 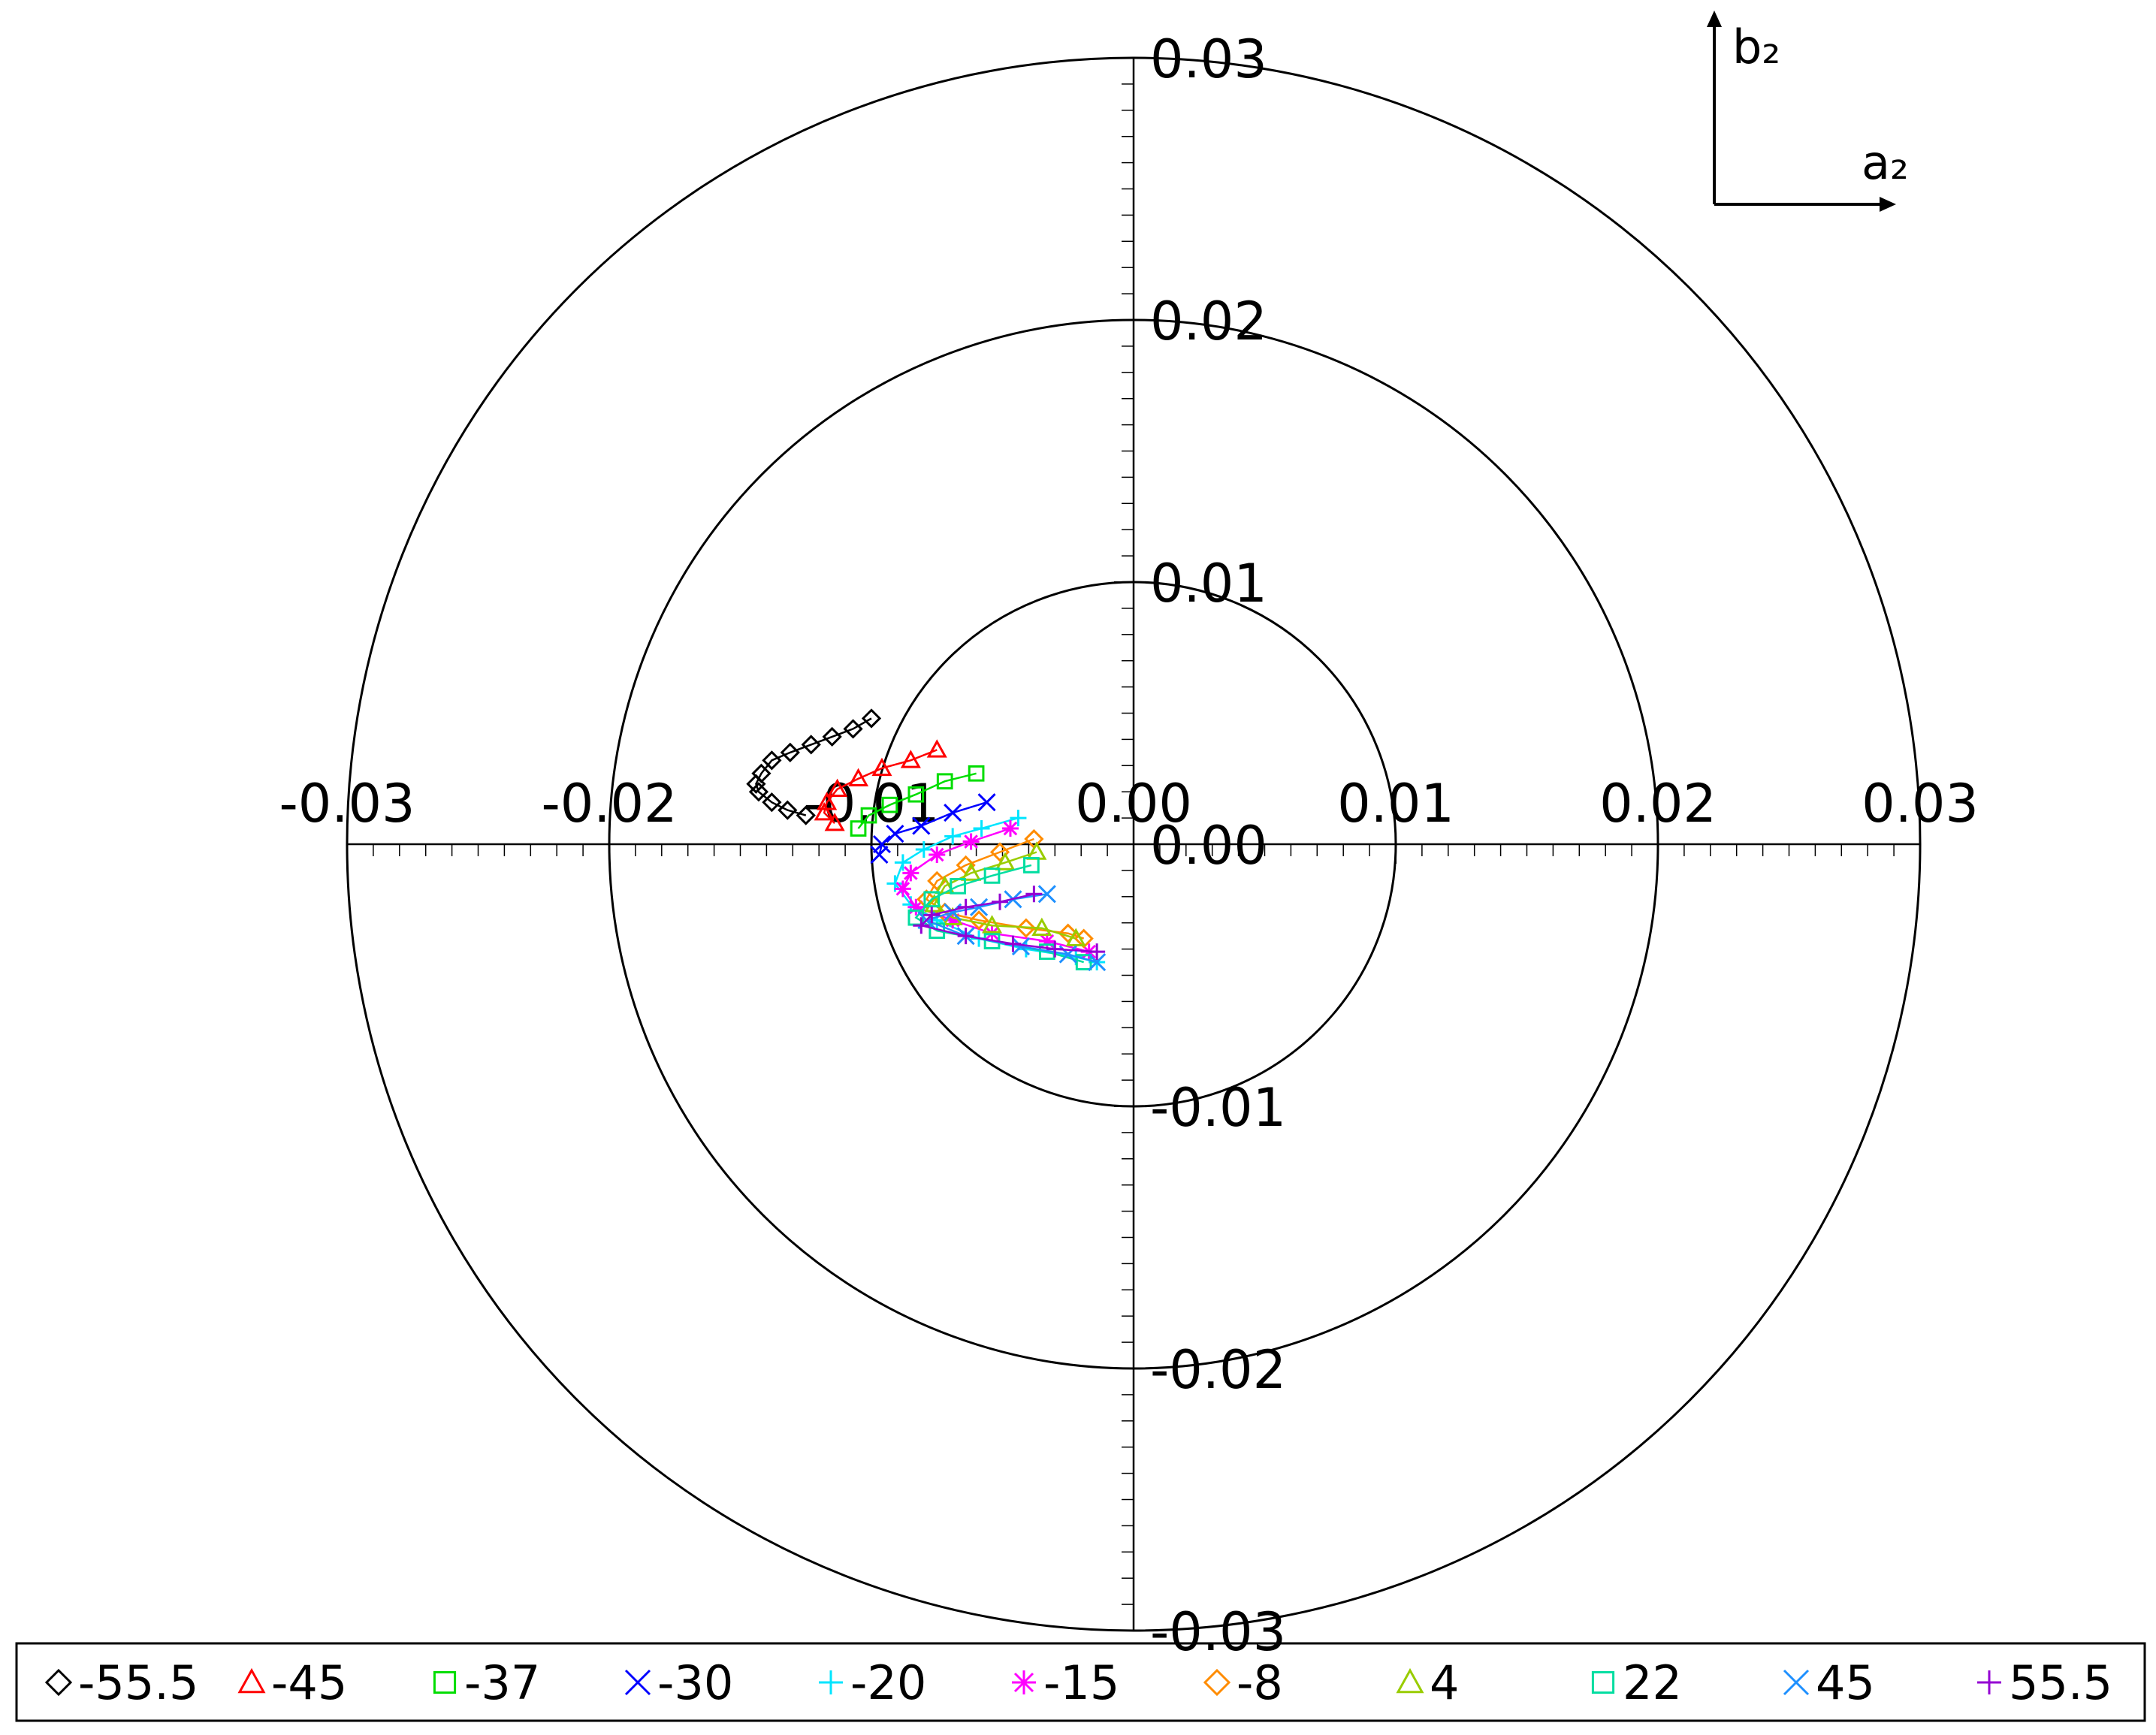 What do you see at coordinates (1208, 584) in the screenshot?
I see `y-tick-label: 0.01` at bounding box center [1208, 584].